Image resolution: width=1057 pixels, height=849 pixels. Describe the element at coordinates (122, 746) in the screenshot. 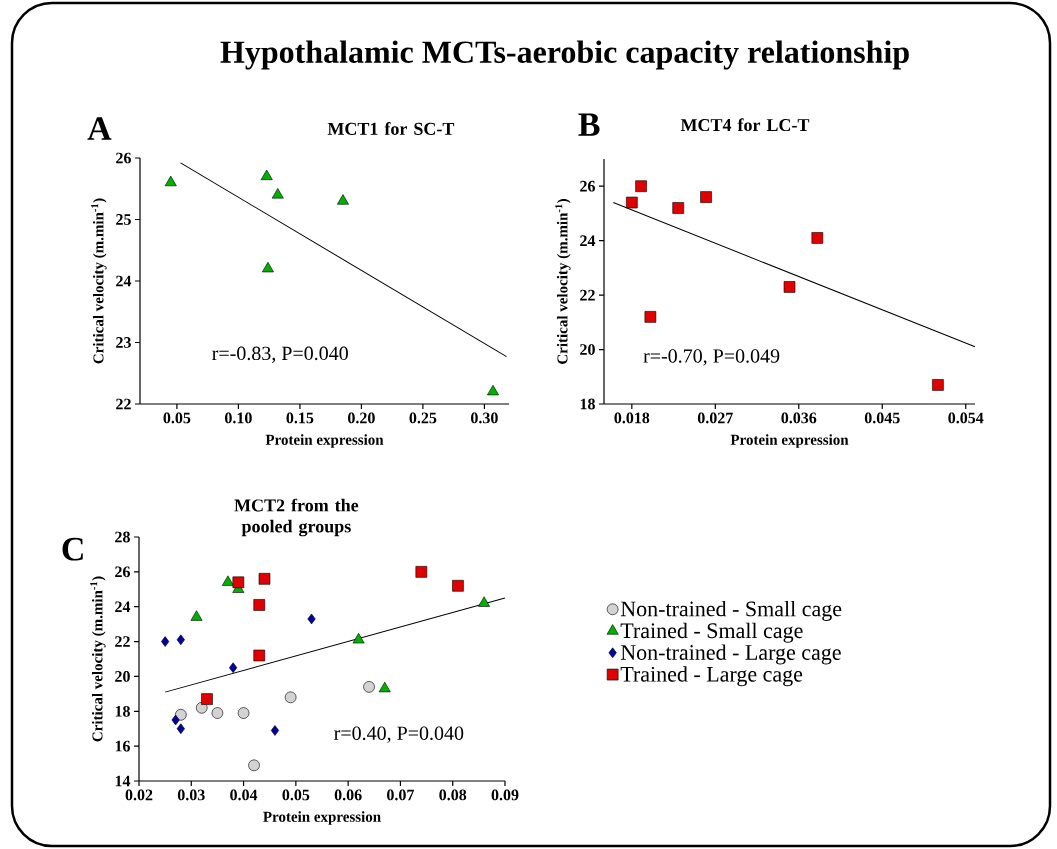

I see `y-tick-label: 16` at that location.